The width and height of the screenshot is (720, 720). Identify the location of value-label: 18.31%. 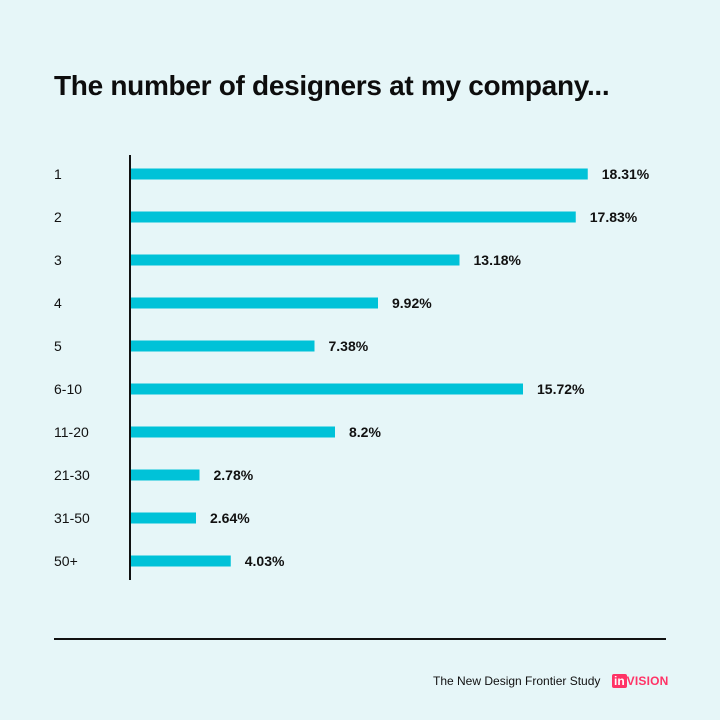
(626, 174).